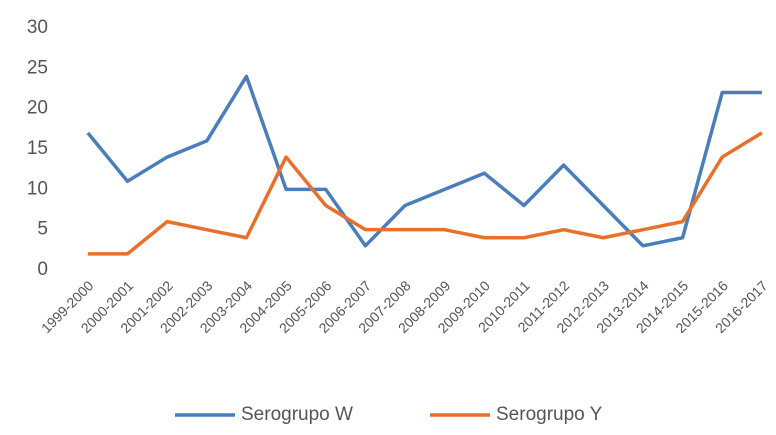  I want to click on y-tick-label: 20, so click(37, 108).